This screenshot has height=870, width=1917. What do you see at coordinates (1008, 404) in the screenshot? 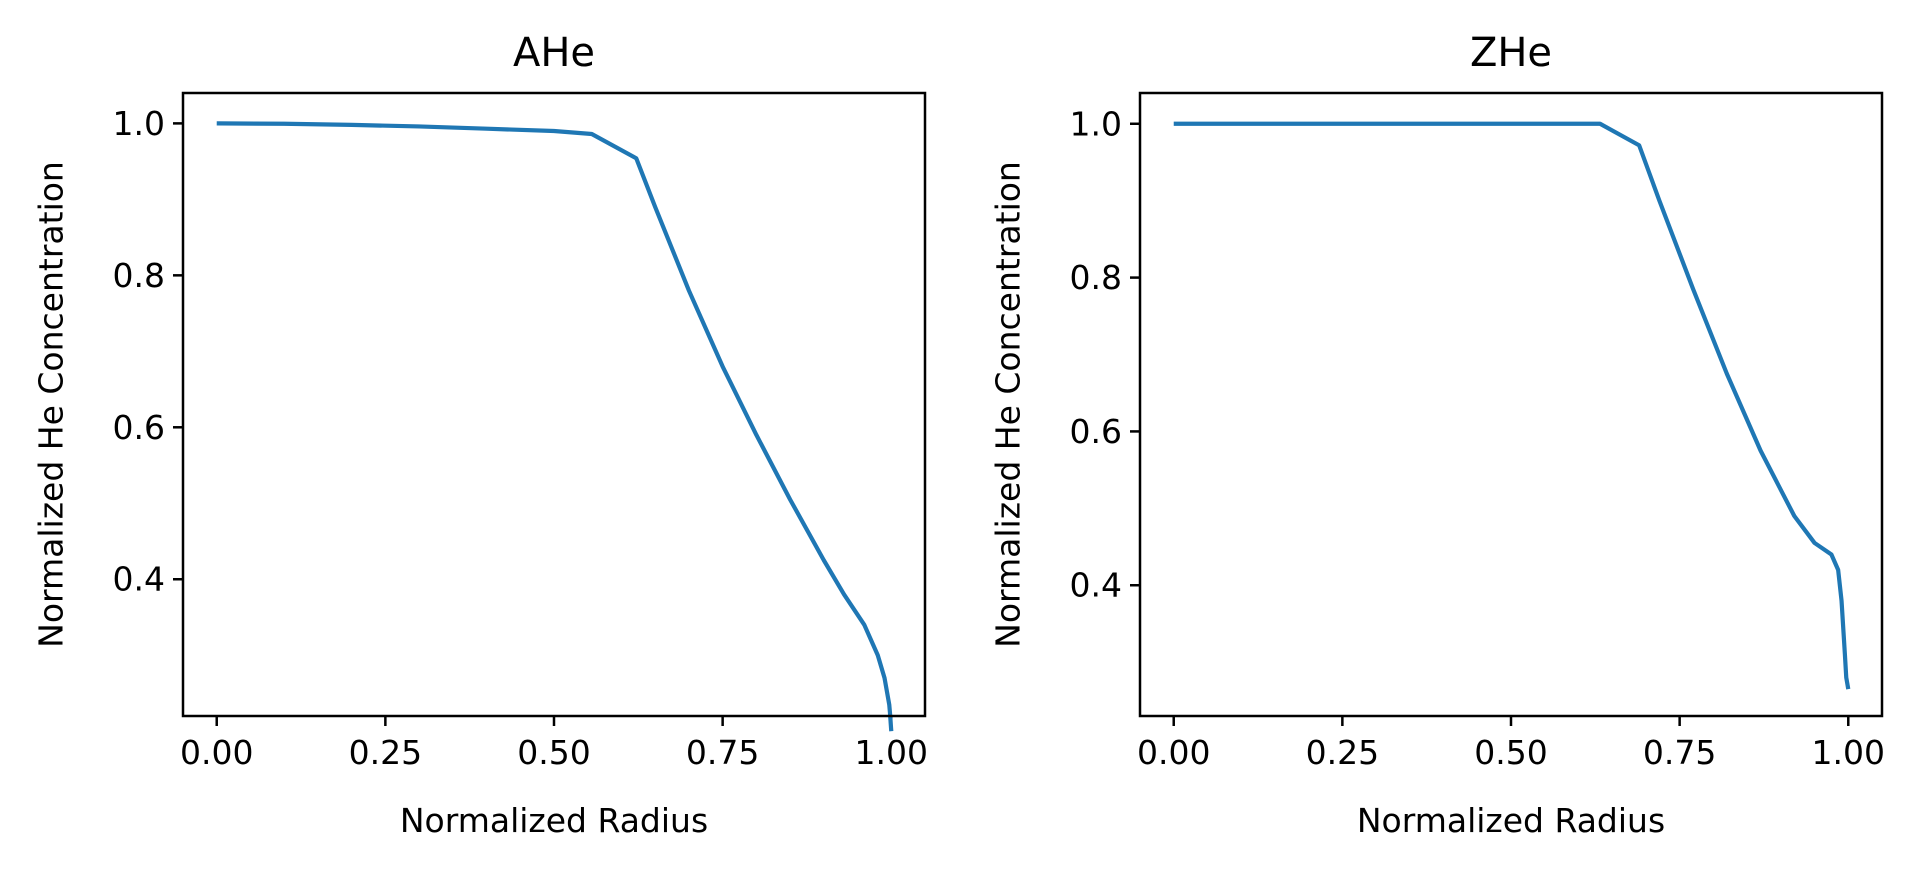
I see `zhe-panel-ylabel: Normalized He Concentration` at bounding box center [1008, 404].